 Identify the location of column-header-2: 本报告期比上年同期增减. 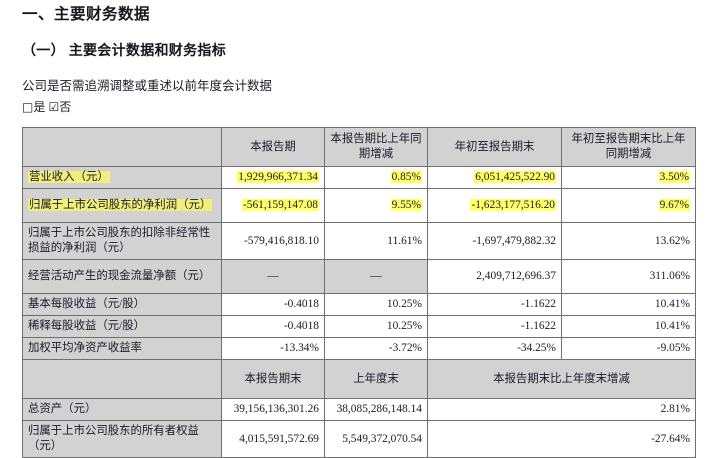
(376, 147).